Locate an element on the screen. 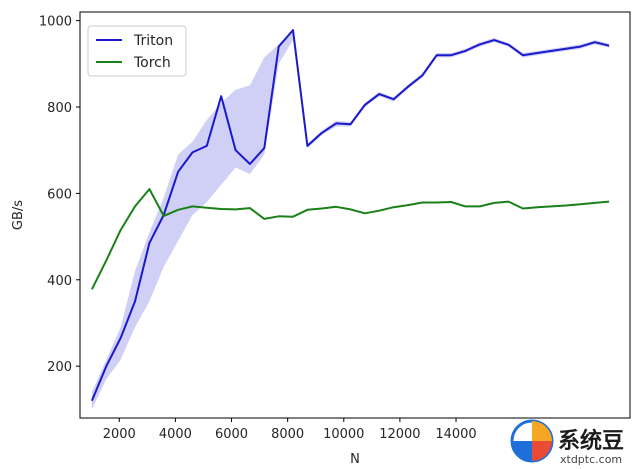 The image size is (640, 469). y-tick-label-400: 400 is located at coordinates (59, 281).